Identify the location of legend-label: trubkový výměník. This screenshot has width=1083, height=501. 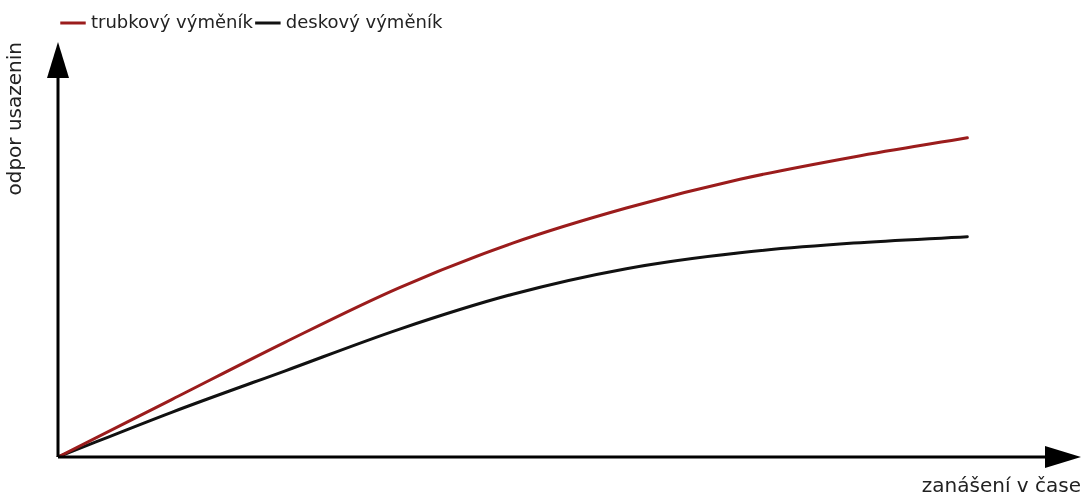
(172, 21).